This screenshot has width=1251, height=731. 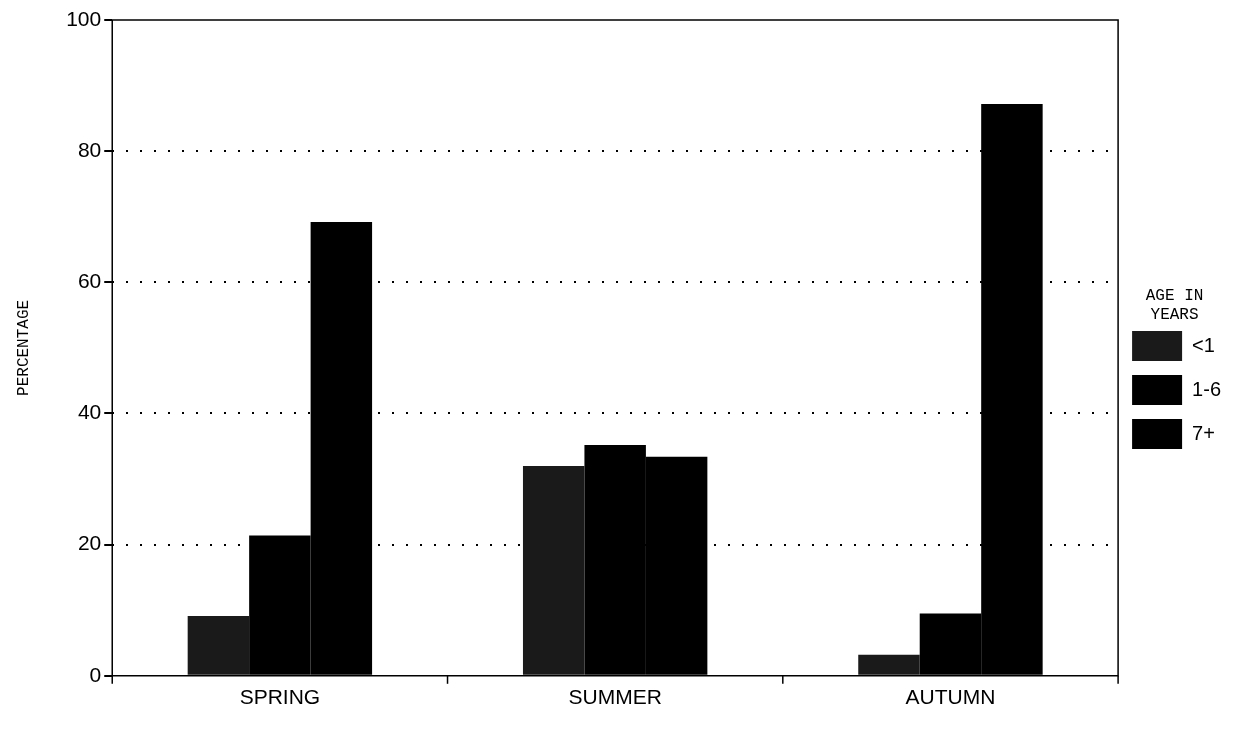 What do you see at coordinates (1174, 306) in the screenshot?
I see `legend-title: AGE IN YEARS` at bounding box center [1174, 306].